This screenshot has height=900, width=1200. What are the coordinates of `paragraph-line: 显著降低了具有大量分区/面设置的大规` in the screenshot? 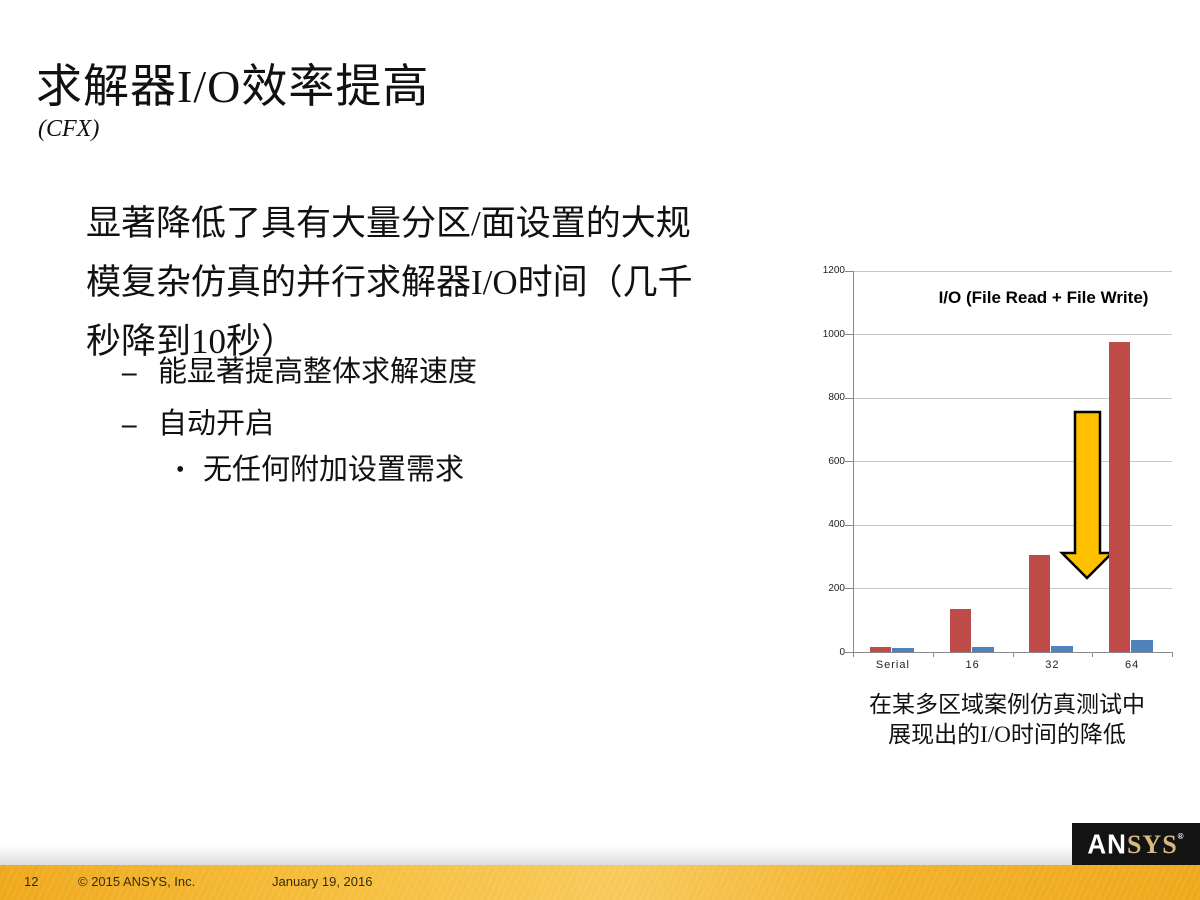 It's located at (388, 223).